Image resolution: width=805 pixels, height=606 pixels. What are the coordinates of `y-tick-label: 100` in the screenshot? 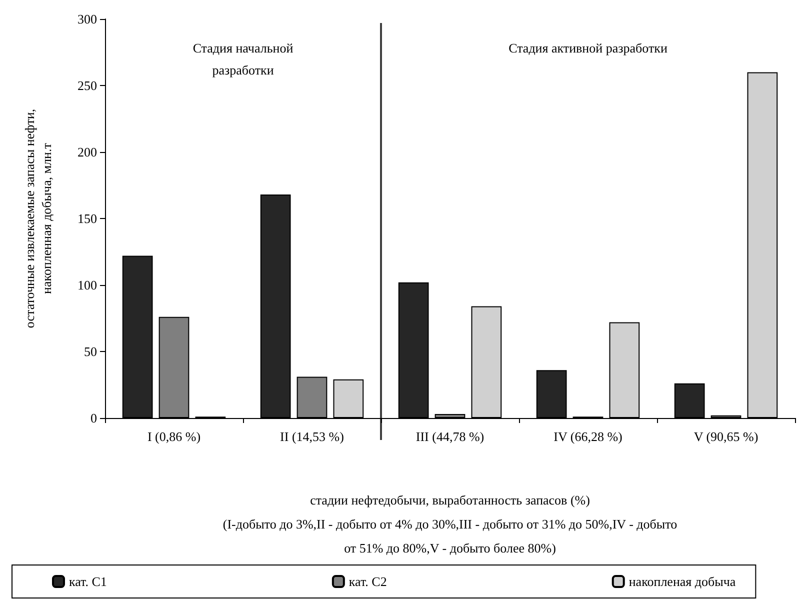 It's located at (87, 285).